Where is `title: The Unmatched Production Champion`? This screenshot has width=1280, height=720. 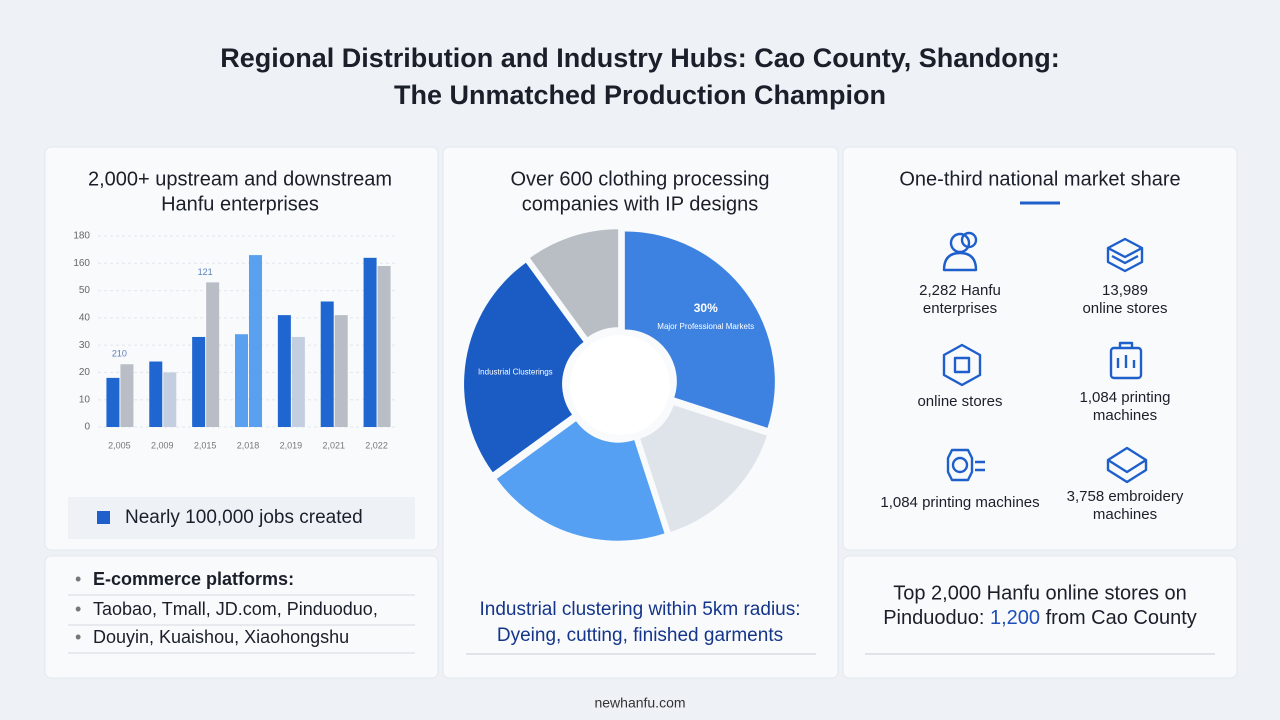
title: The Unmatched Production Champion is located at coordinates (640, 95).